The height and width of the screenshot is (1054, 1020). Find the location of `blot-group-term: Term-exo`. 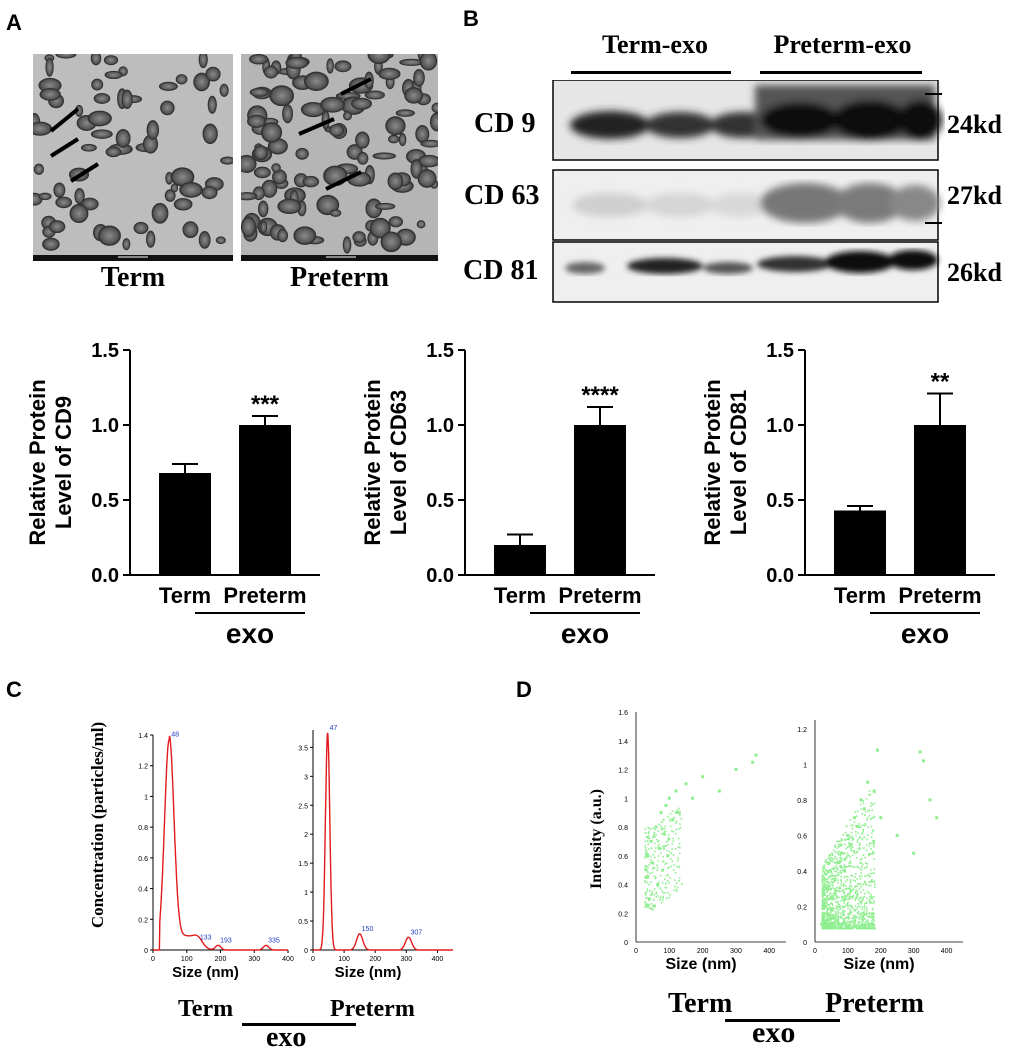

blot-group-term: Term-exo is located at coordinates (655, 44).